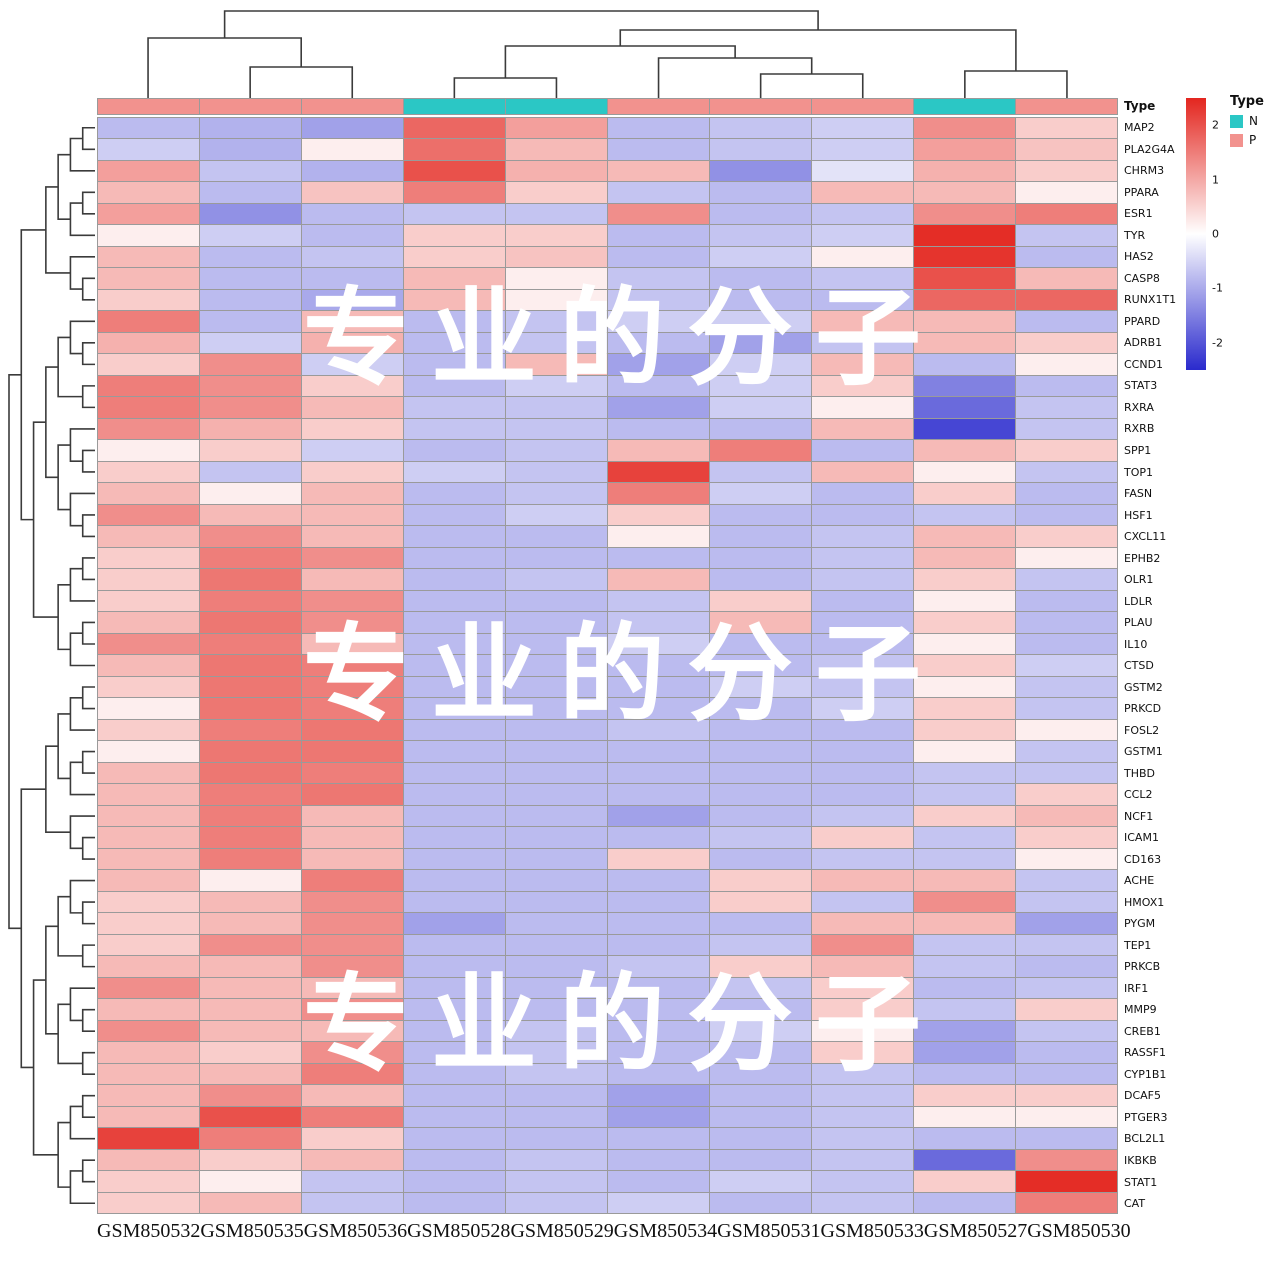 The width and height of the screenshot is (1282, 1282). I want to click on row-label: HAS2, so click(1139, 257).